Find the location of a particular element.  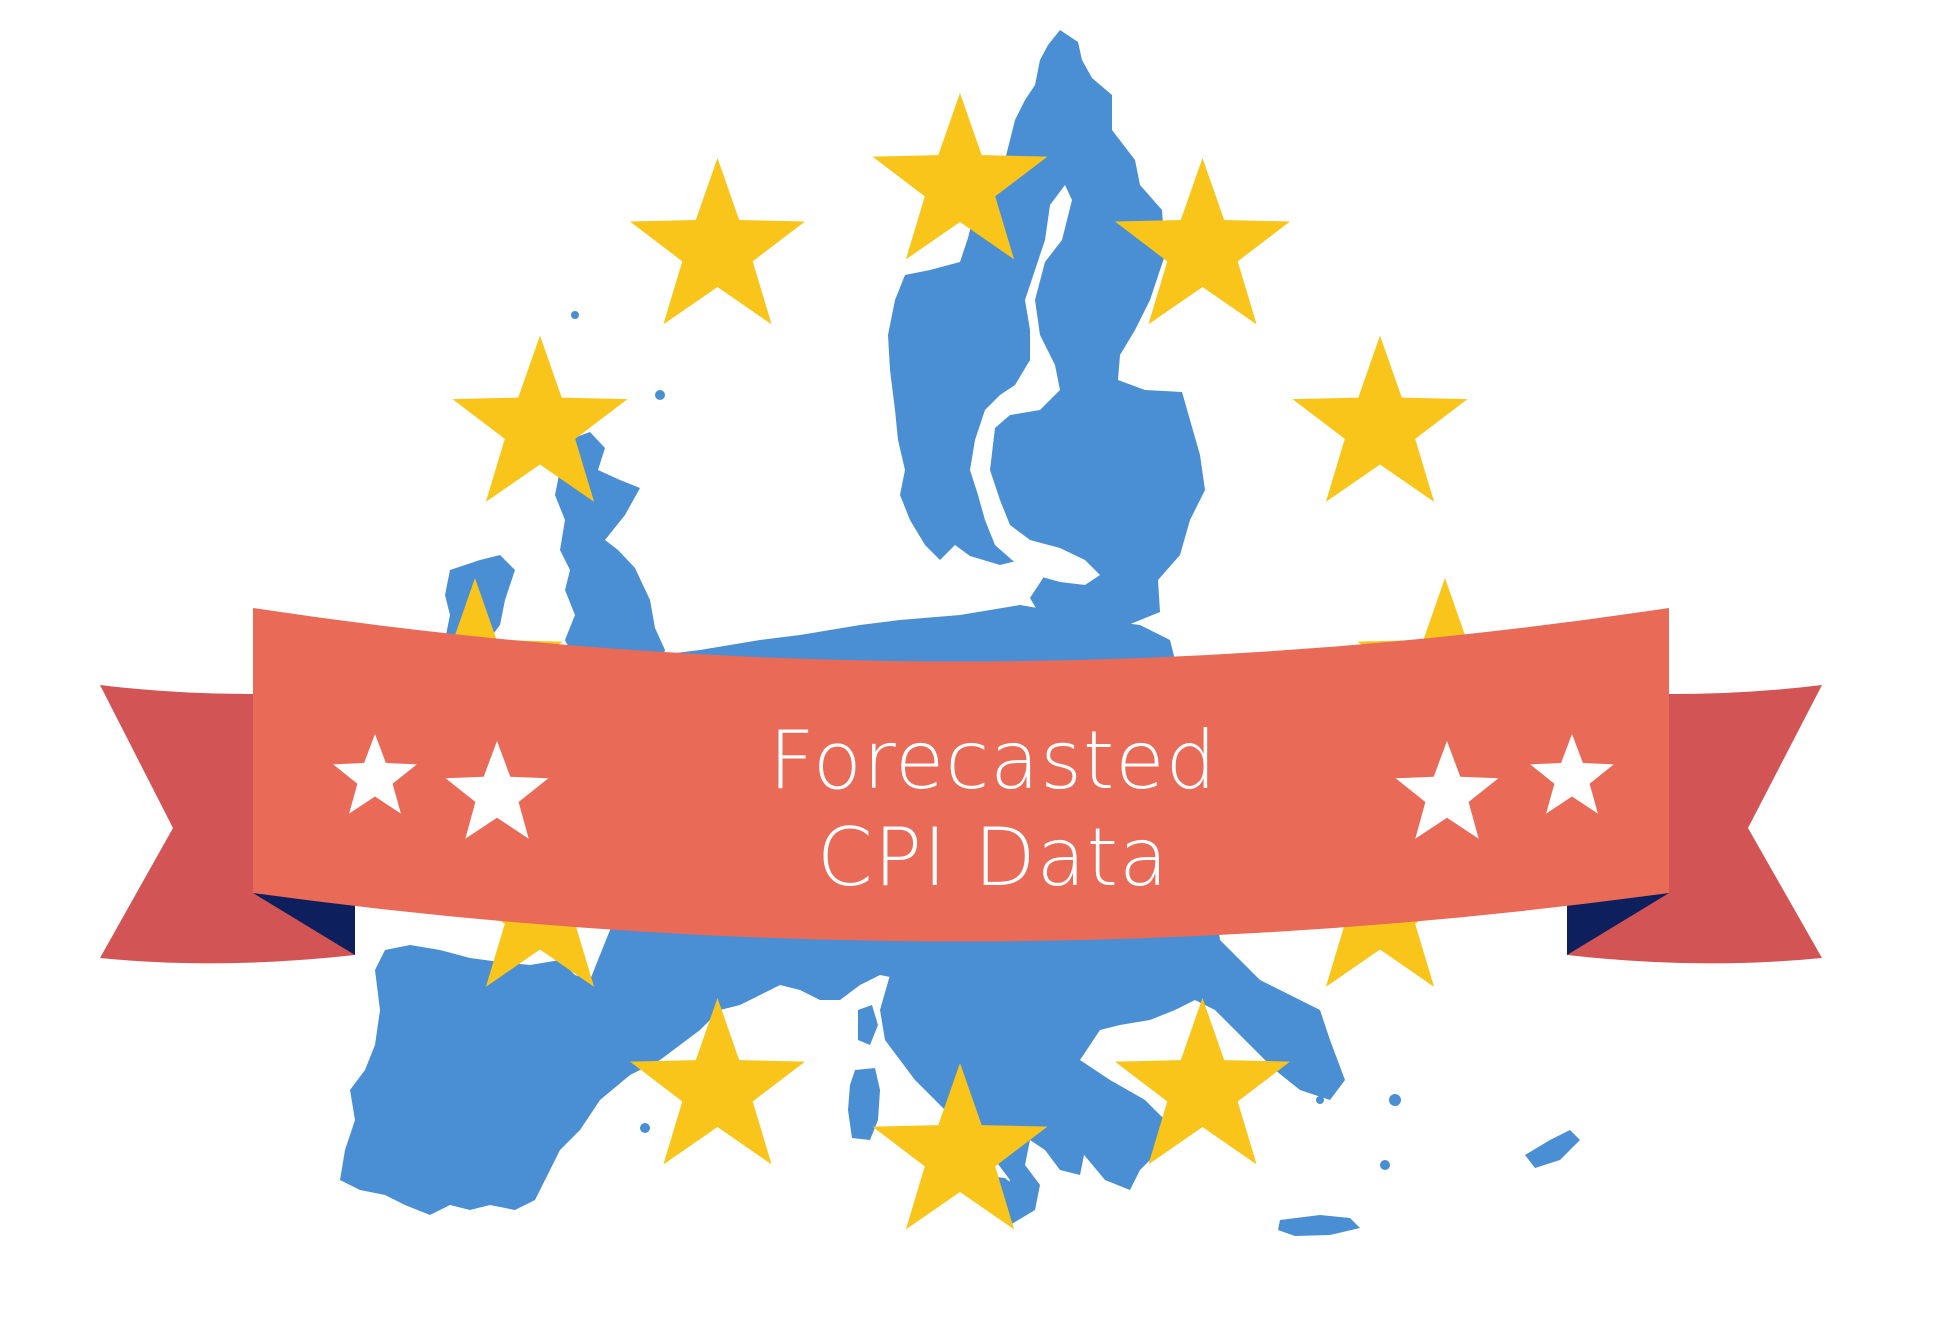

map-region-scandinavia is located at coordinates (1046, 327).